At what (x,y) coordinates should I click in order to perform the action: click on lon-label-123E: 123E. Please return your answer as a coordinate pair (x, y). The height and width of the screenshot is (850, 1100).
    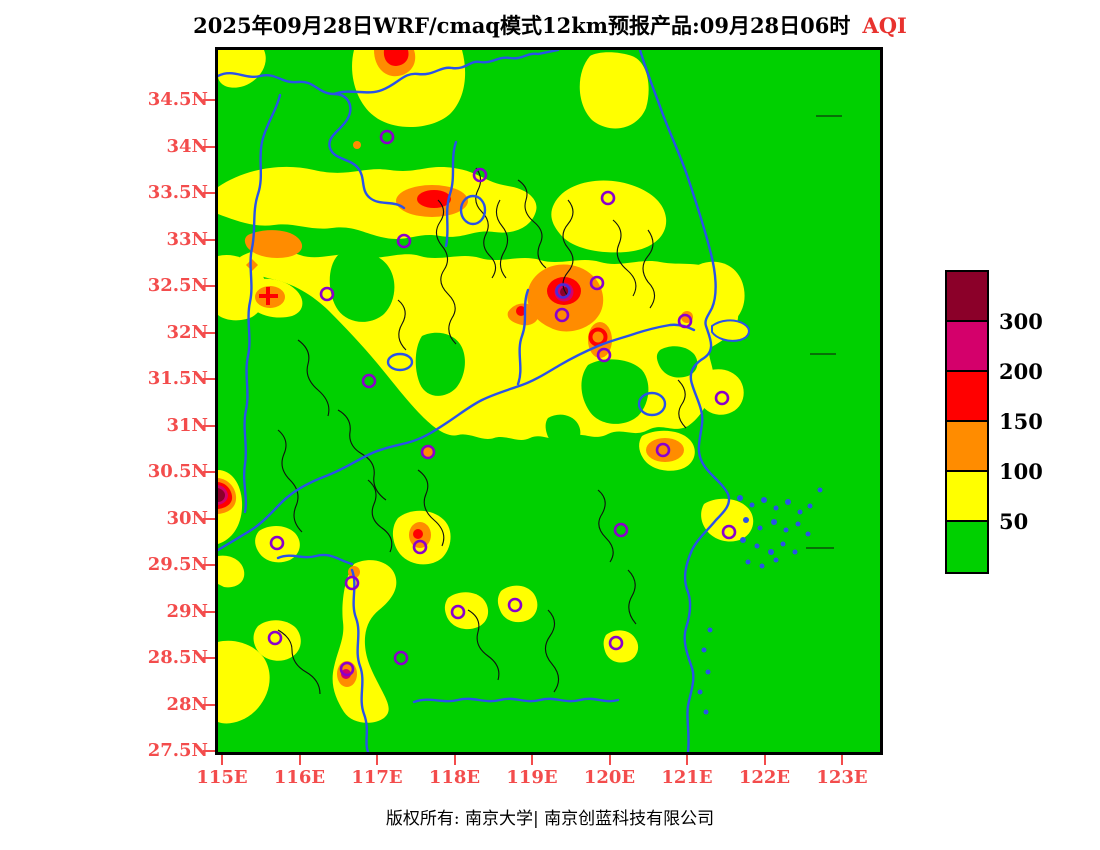
    Looking at the image, I should click on (842, 777).